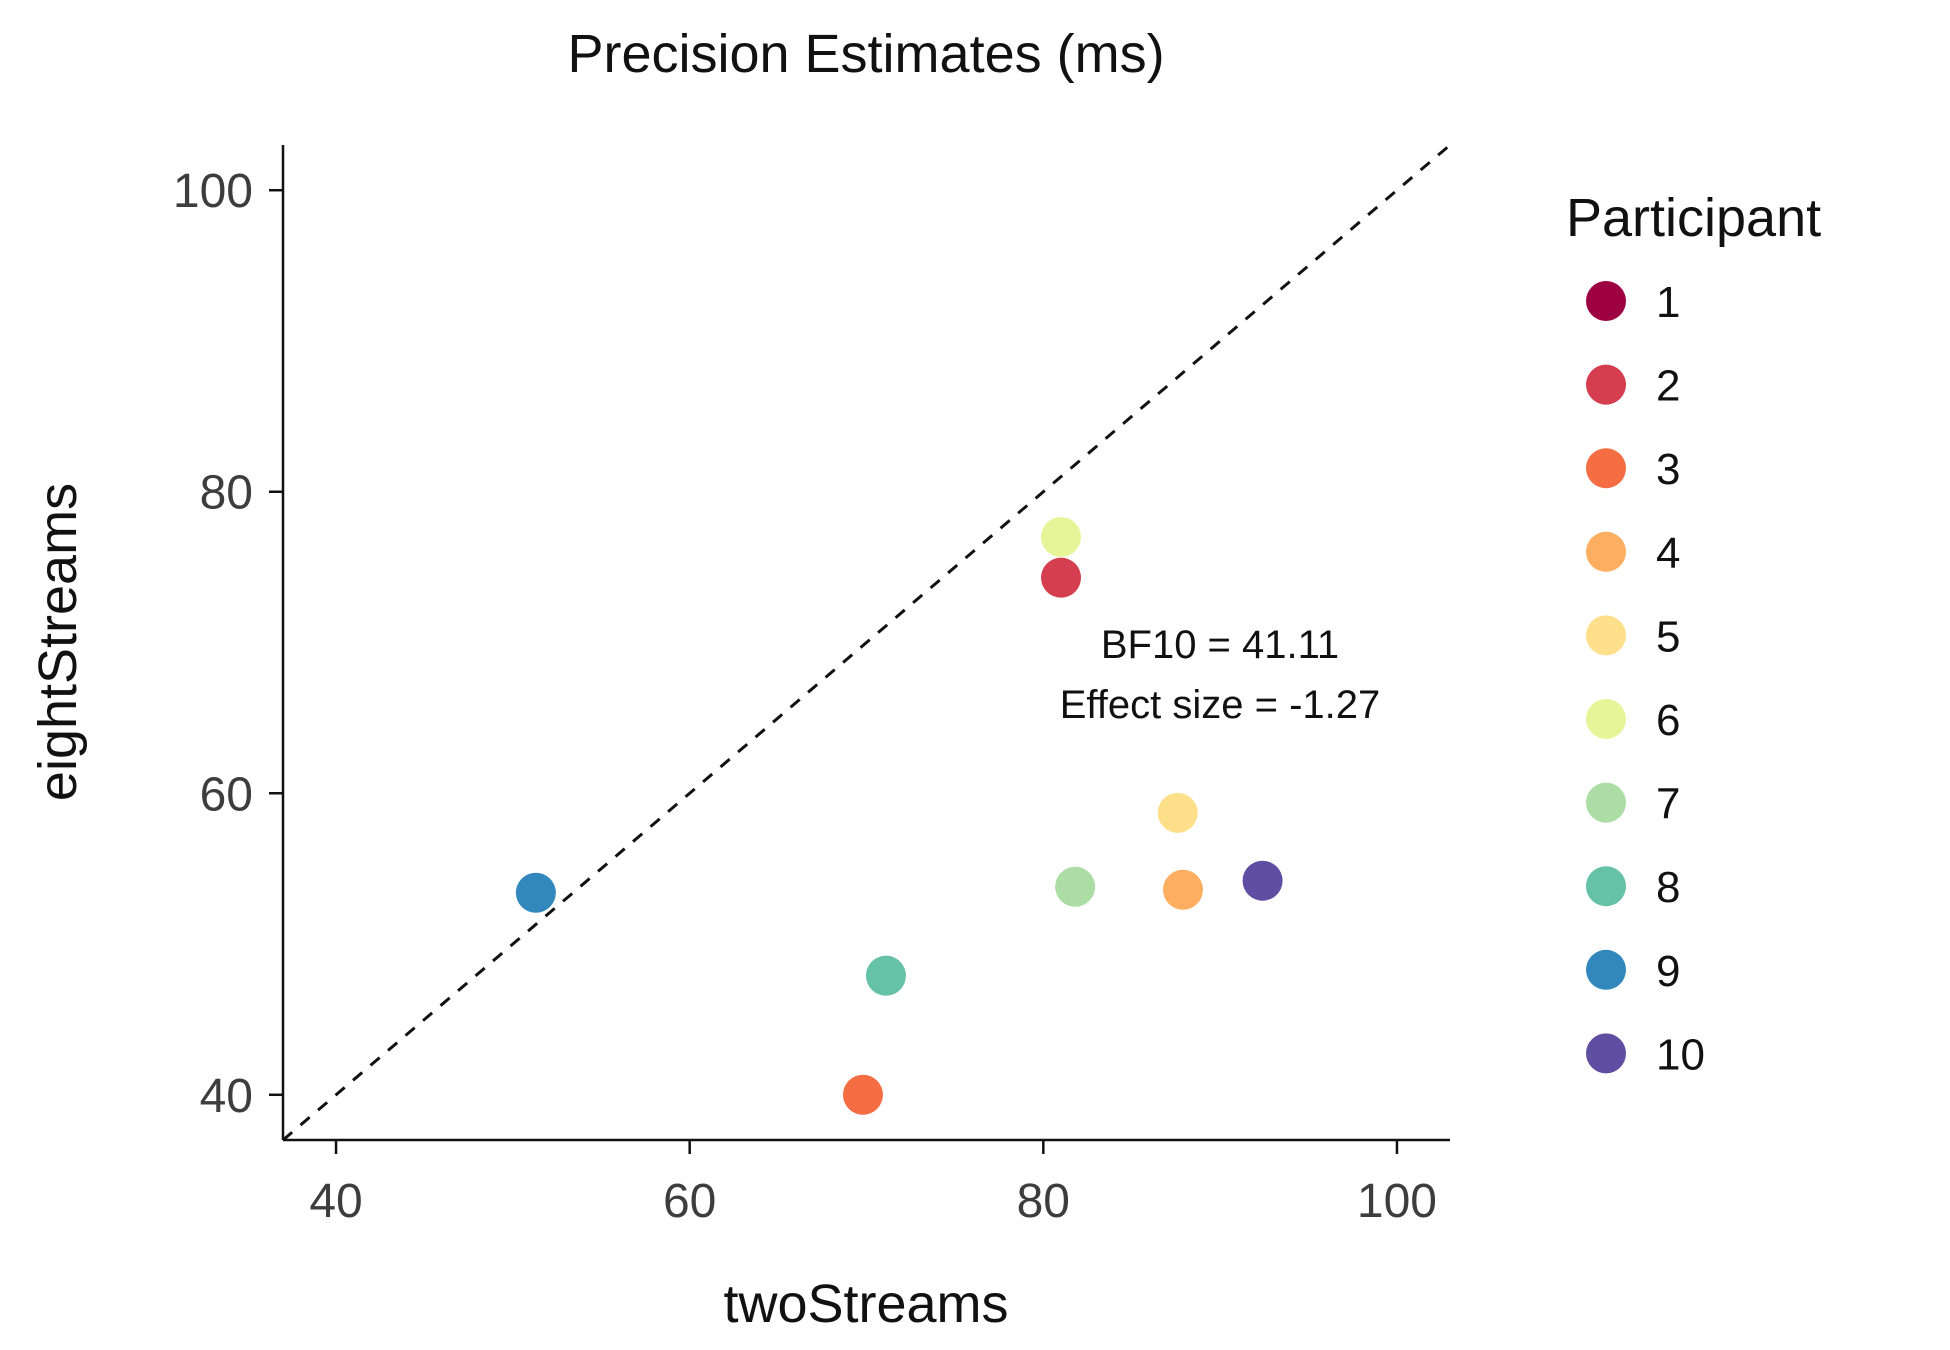 The width and height of the screenshot is (1950, 1350). Describe the element at coordinates (1645, 1054) in the screenshot. I see `legend-item-10: 10` at that location.